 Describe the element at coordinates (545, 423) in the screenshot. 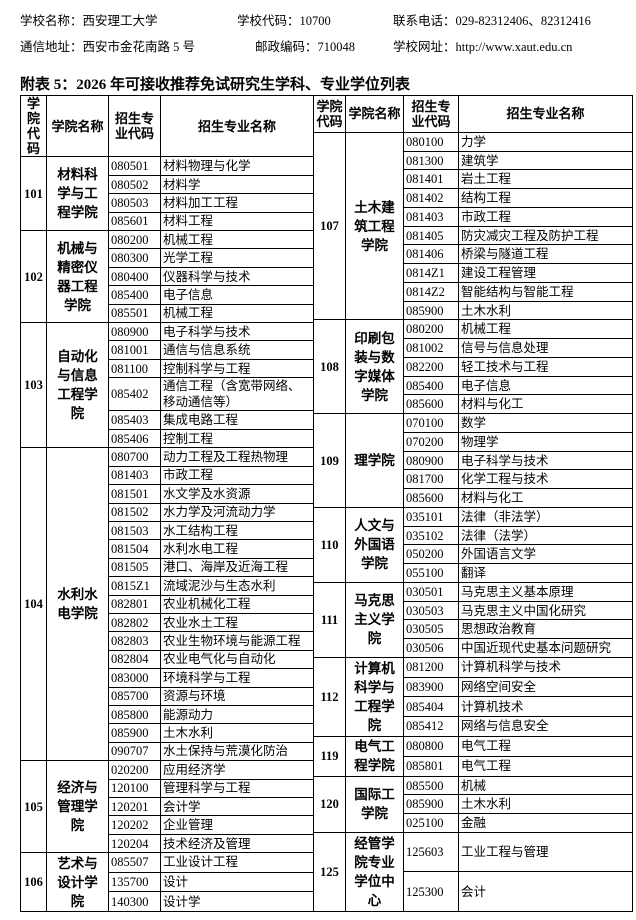

I see `major-name: 数学` at that location.